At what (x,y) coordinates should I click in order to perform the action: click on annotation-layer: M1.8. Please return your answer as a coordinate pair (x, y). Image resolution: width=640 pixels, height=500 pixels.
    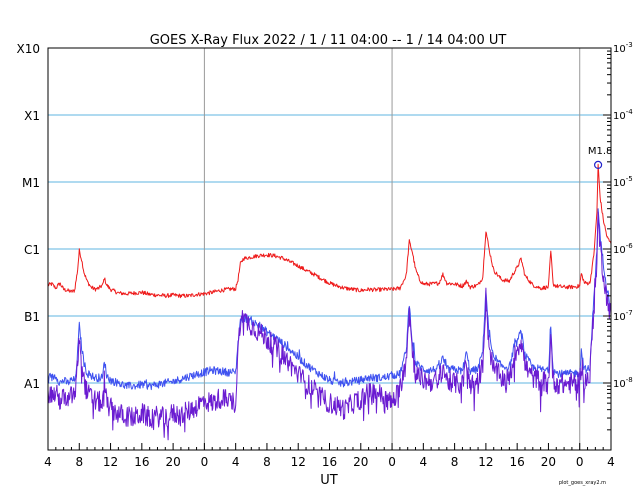
    Looking at the image, I should click on (600, 157).